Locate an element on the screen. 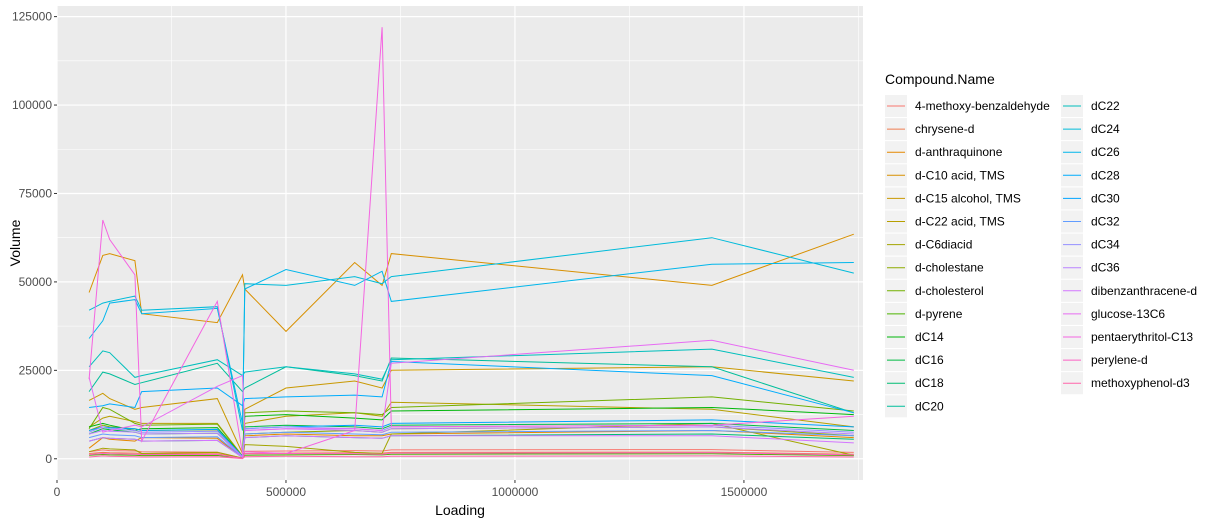  legend-label: dC16 is located at coordinates (929, 360).